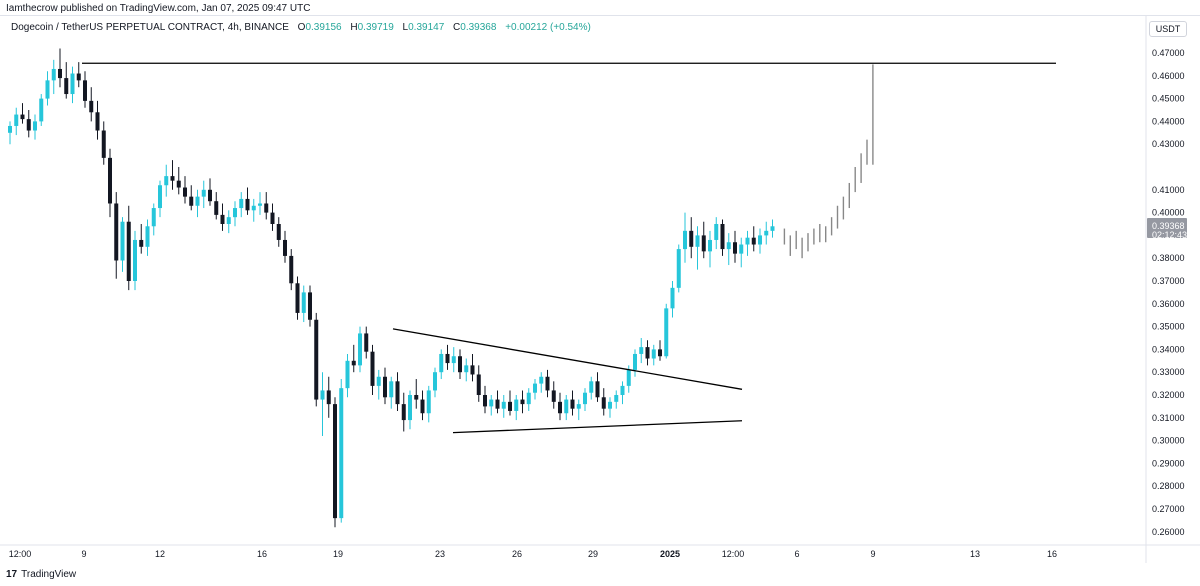 The height and width of the screenshot is (586, 1200). Describe the element at coordinates (1168, 99) in the screenshot. I see `y-tick-label: 0.45000` at that location.